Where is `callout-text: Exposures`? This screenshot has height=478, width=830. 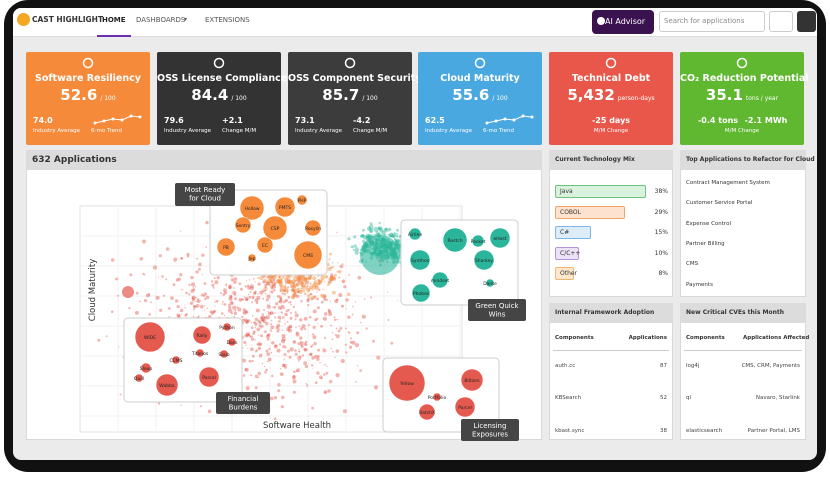
callout-text: Exposures is located at coordinates (490, 435).